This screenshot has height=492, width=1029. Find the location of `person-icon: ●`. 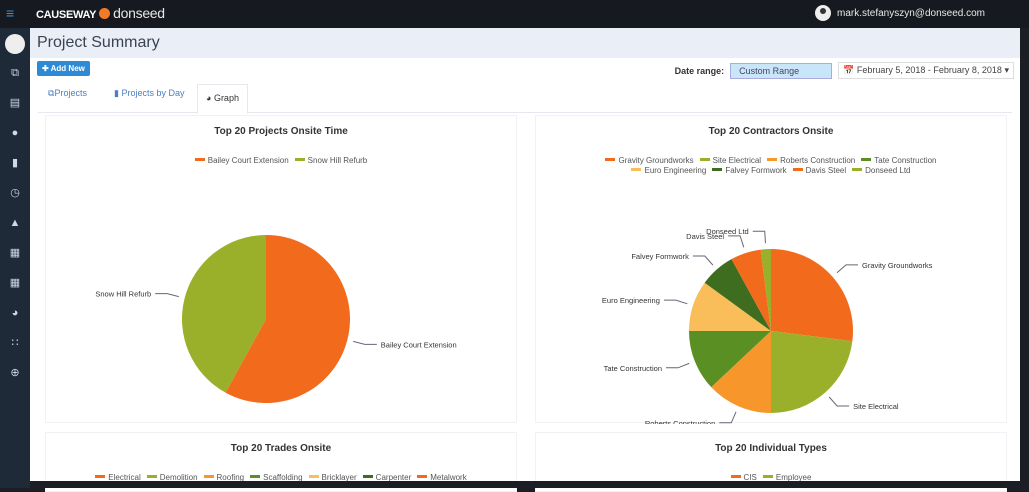

person-icon: ● is located at coordinates (15, 133).